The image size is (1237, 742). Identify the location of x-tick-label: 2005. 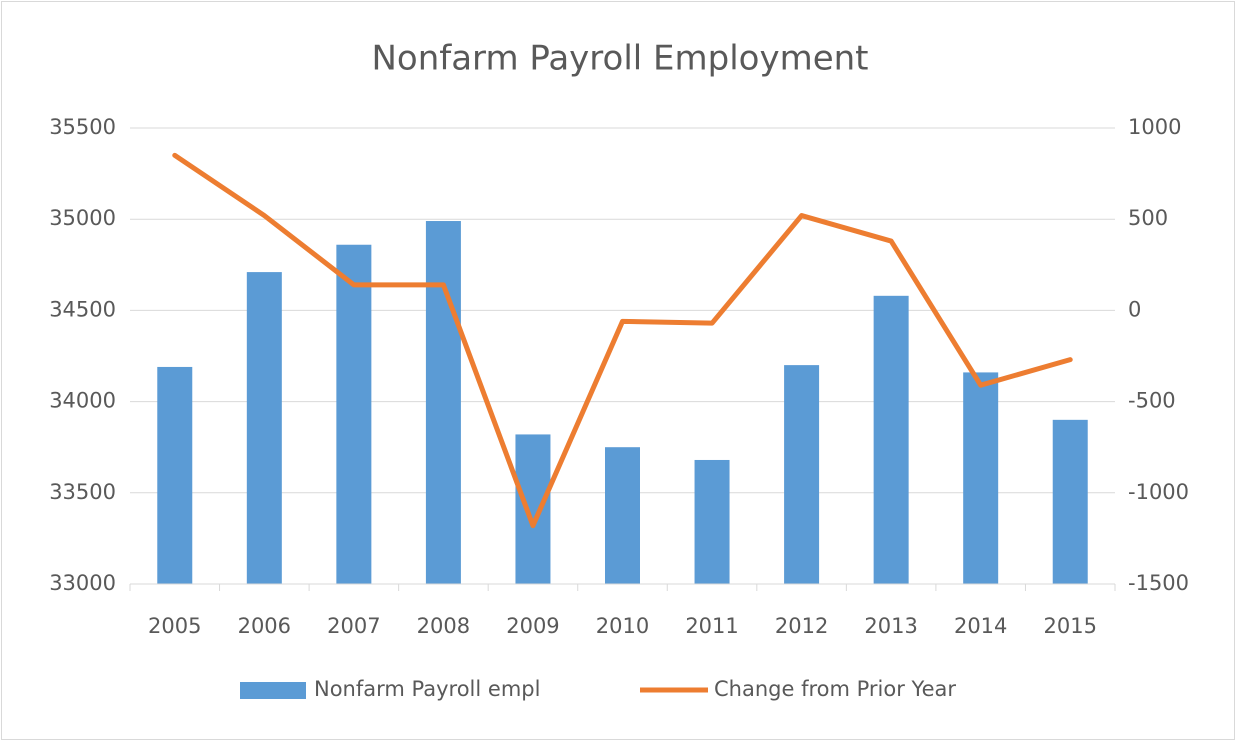
(174, 626).